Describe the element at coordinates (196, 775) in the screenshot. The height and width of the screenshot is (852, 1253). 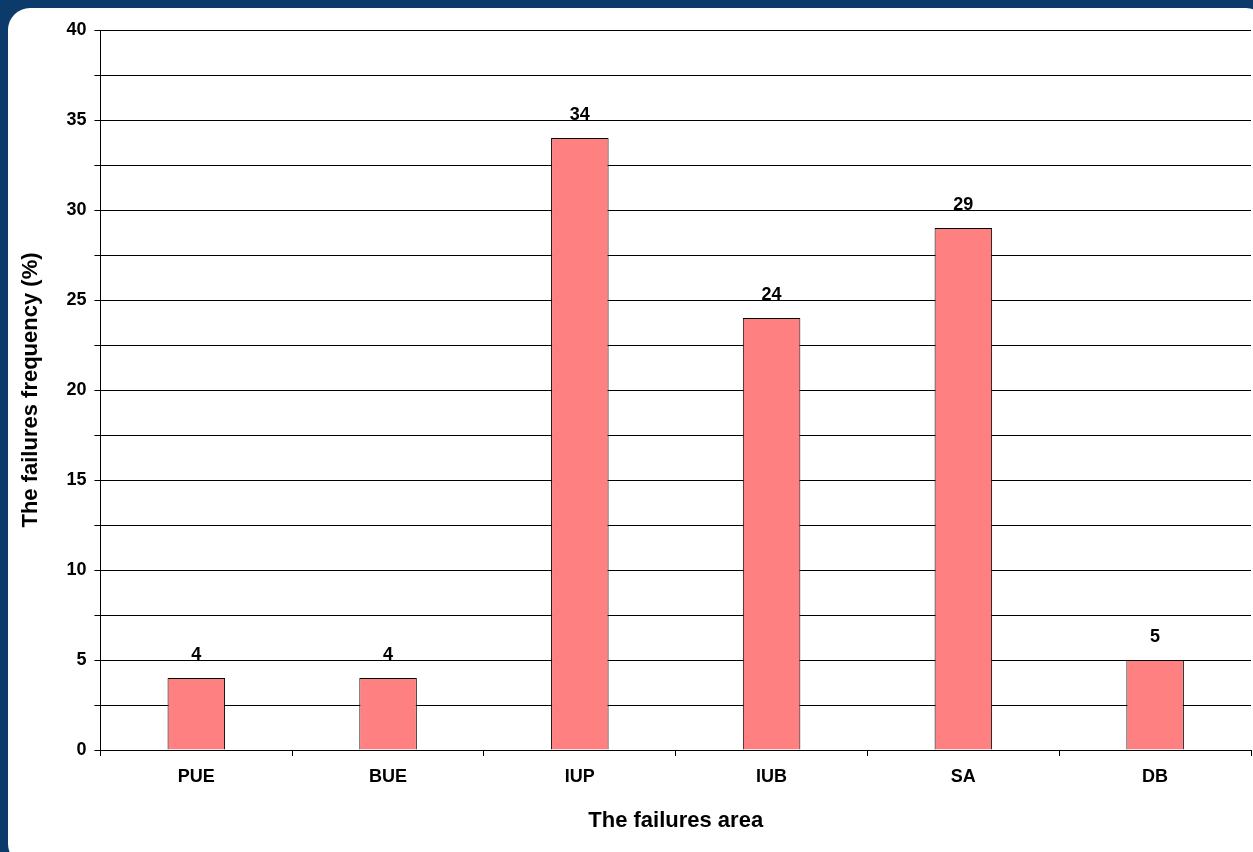
I see `x-tick-label: PUE` at that location.